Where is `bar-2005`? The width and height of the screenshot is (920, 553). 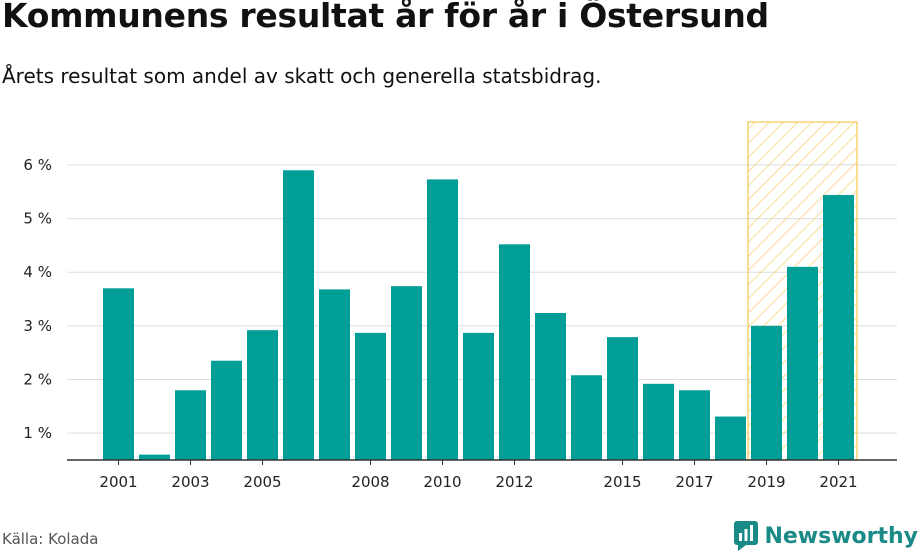 bar-2005 is located at coordinates (262, 395).